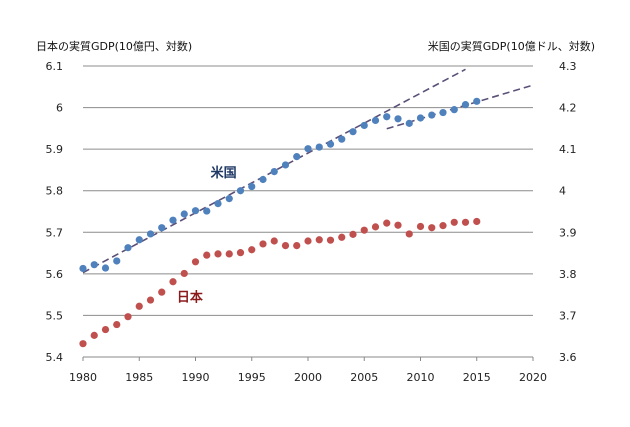  What do you see at coordinates (55, 315) in the screenshot?
I see `left-tick-label: 5.5` at bounding box center [55, 315].